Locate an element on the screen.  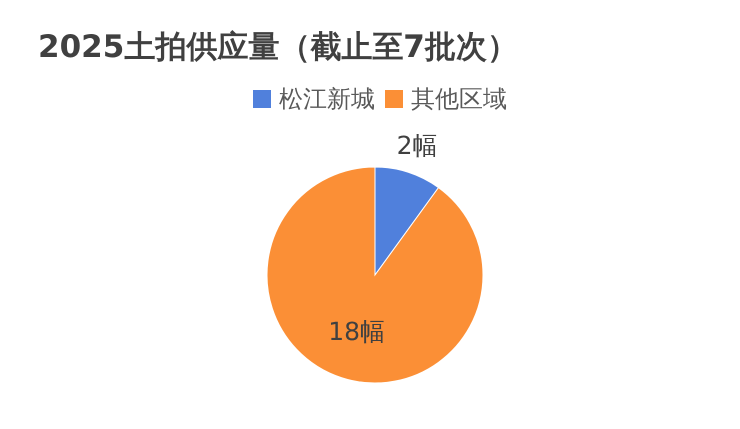
pie-slice is located at coordinates (375, 275).